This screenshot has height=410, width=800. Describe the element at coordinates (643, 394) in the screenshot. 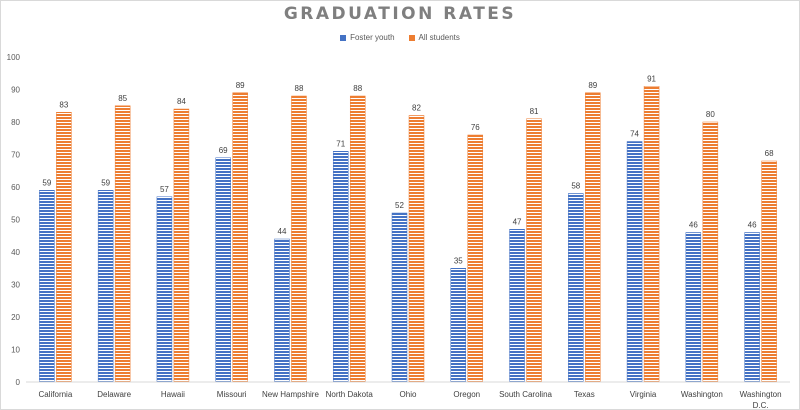

I see `x-tick-label-virginia: Virginia` at that location.